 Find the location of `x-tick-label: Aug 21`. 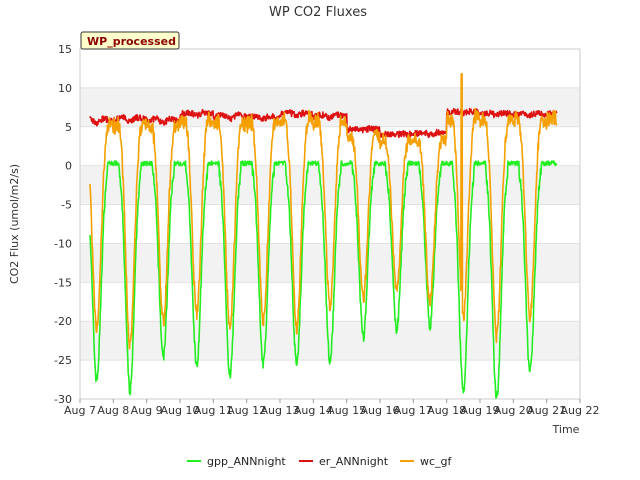

x-tick-label: Aug 21 is located at coordinates (546, 410).